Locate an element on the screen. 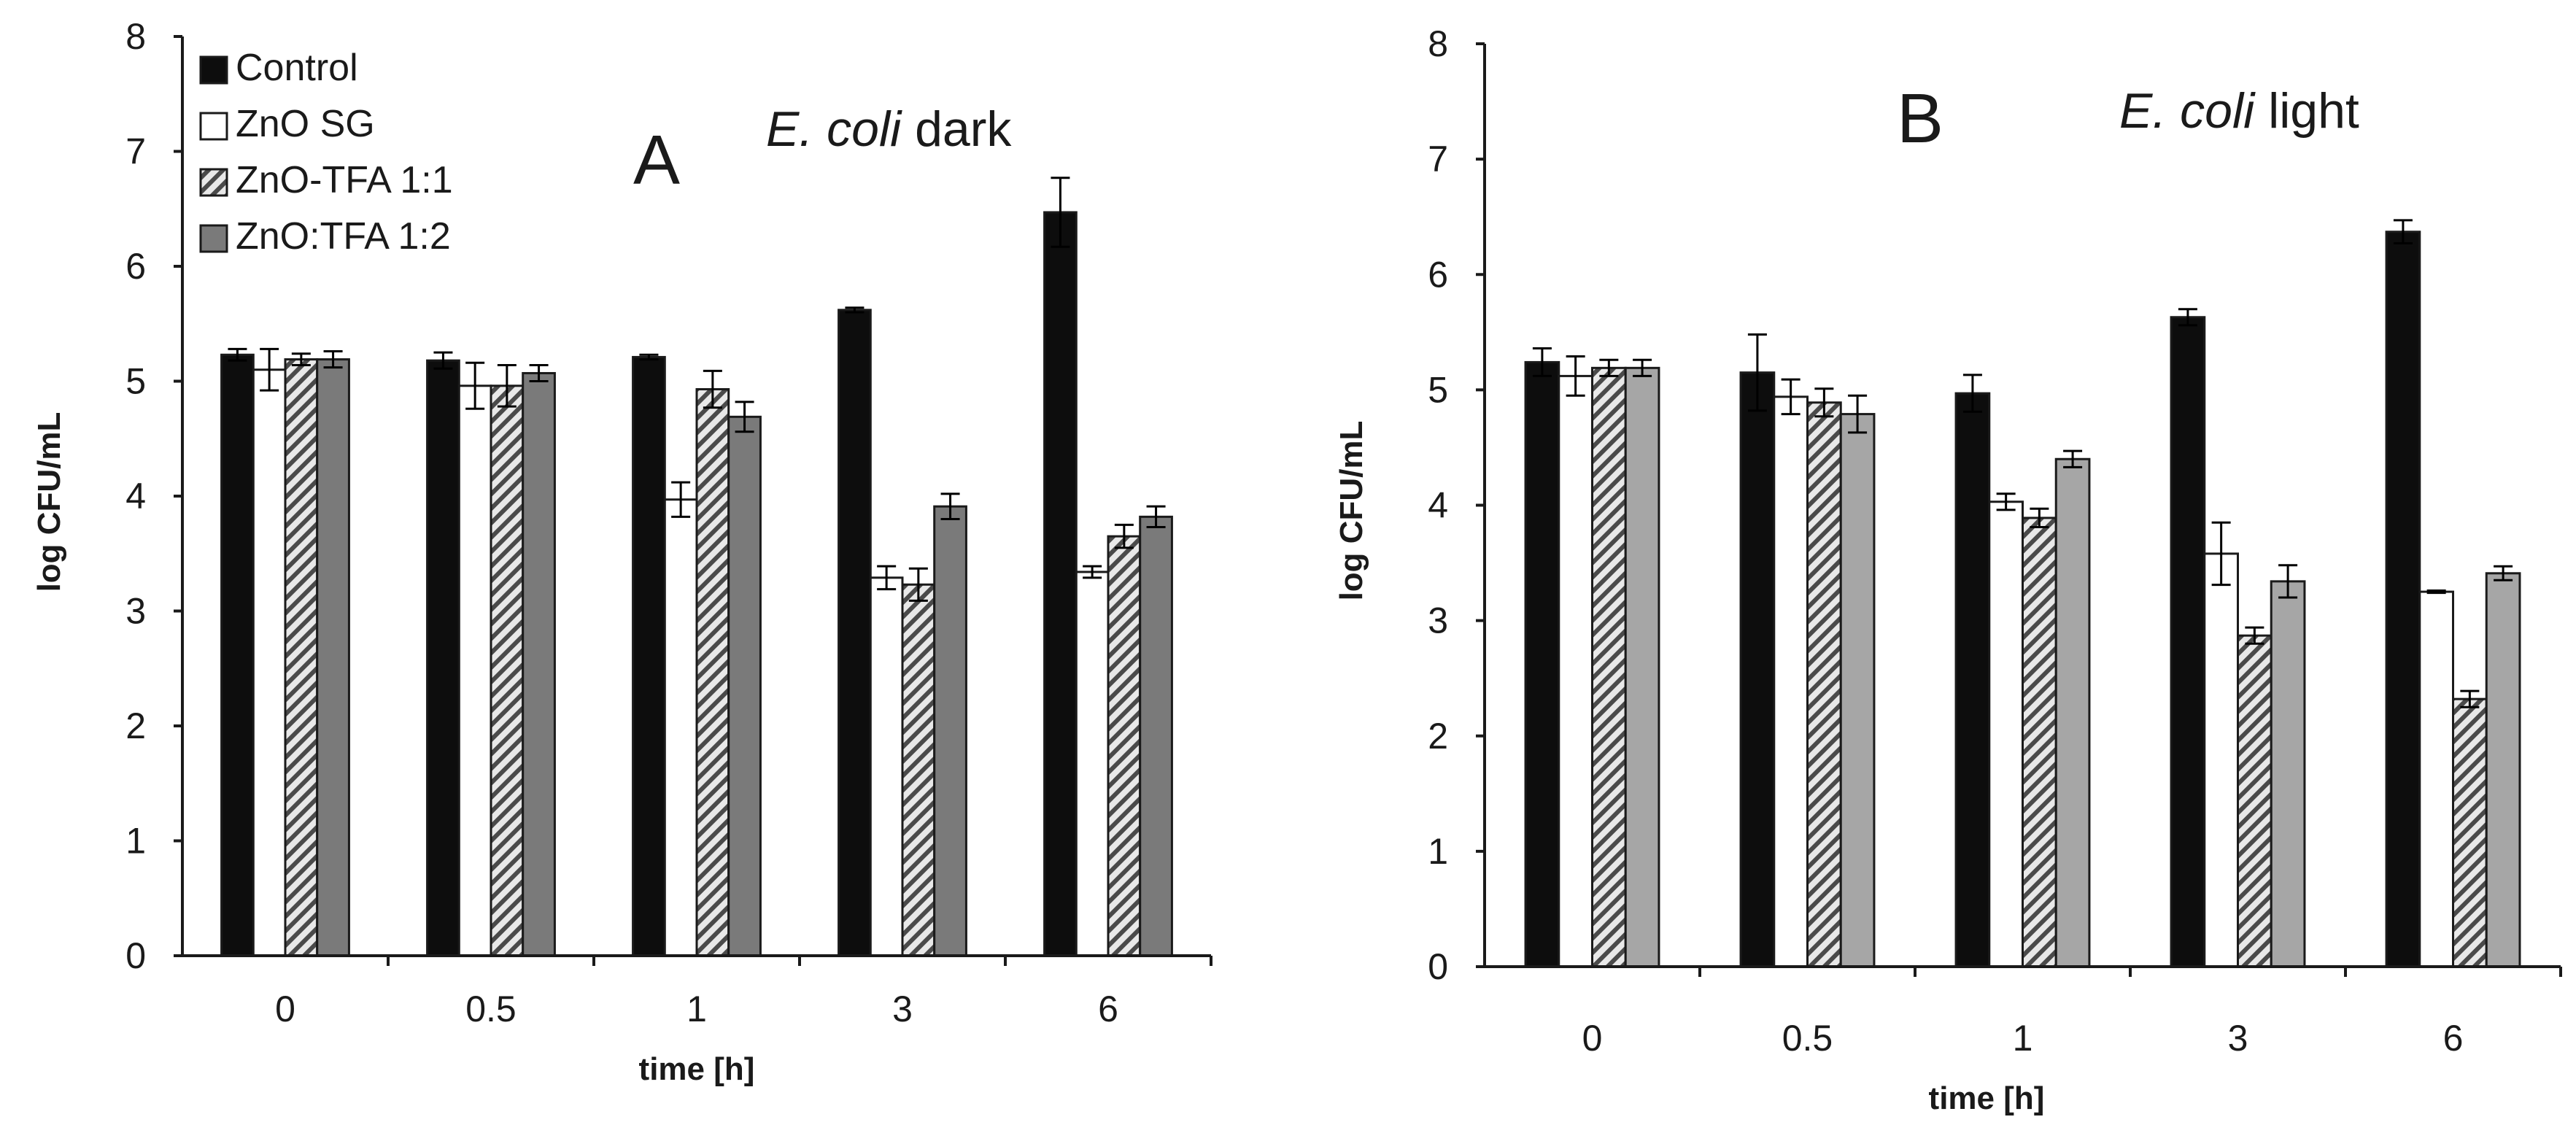 Image resolution: width=2576 pixels, height=1133 pixels. panel-letter: A is located at coordinates (656, 160).